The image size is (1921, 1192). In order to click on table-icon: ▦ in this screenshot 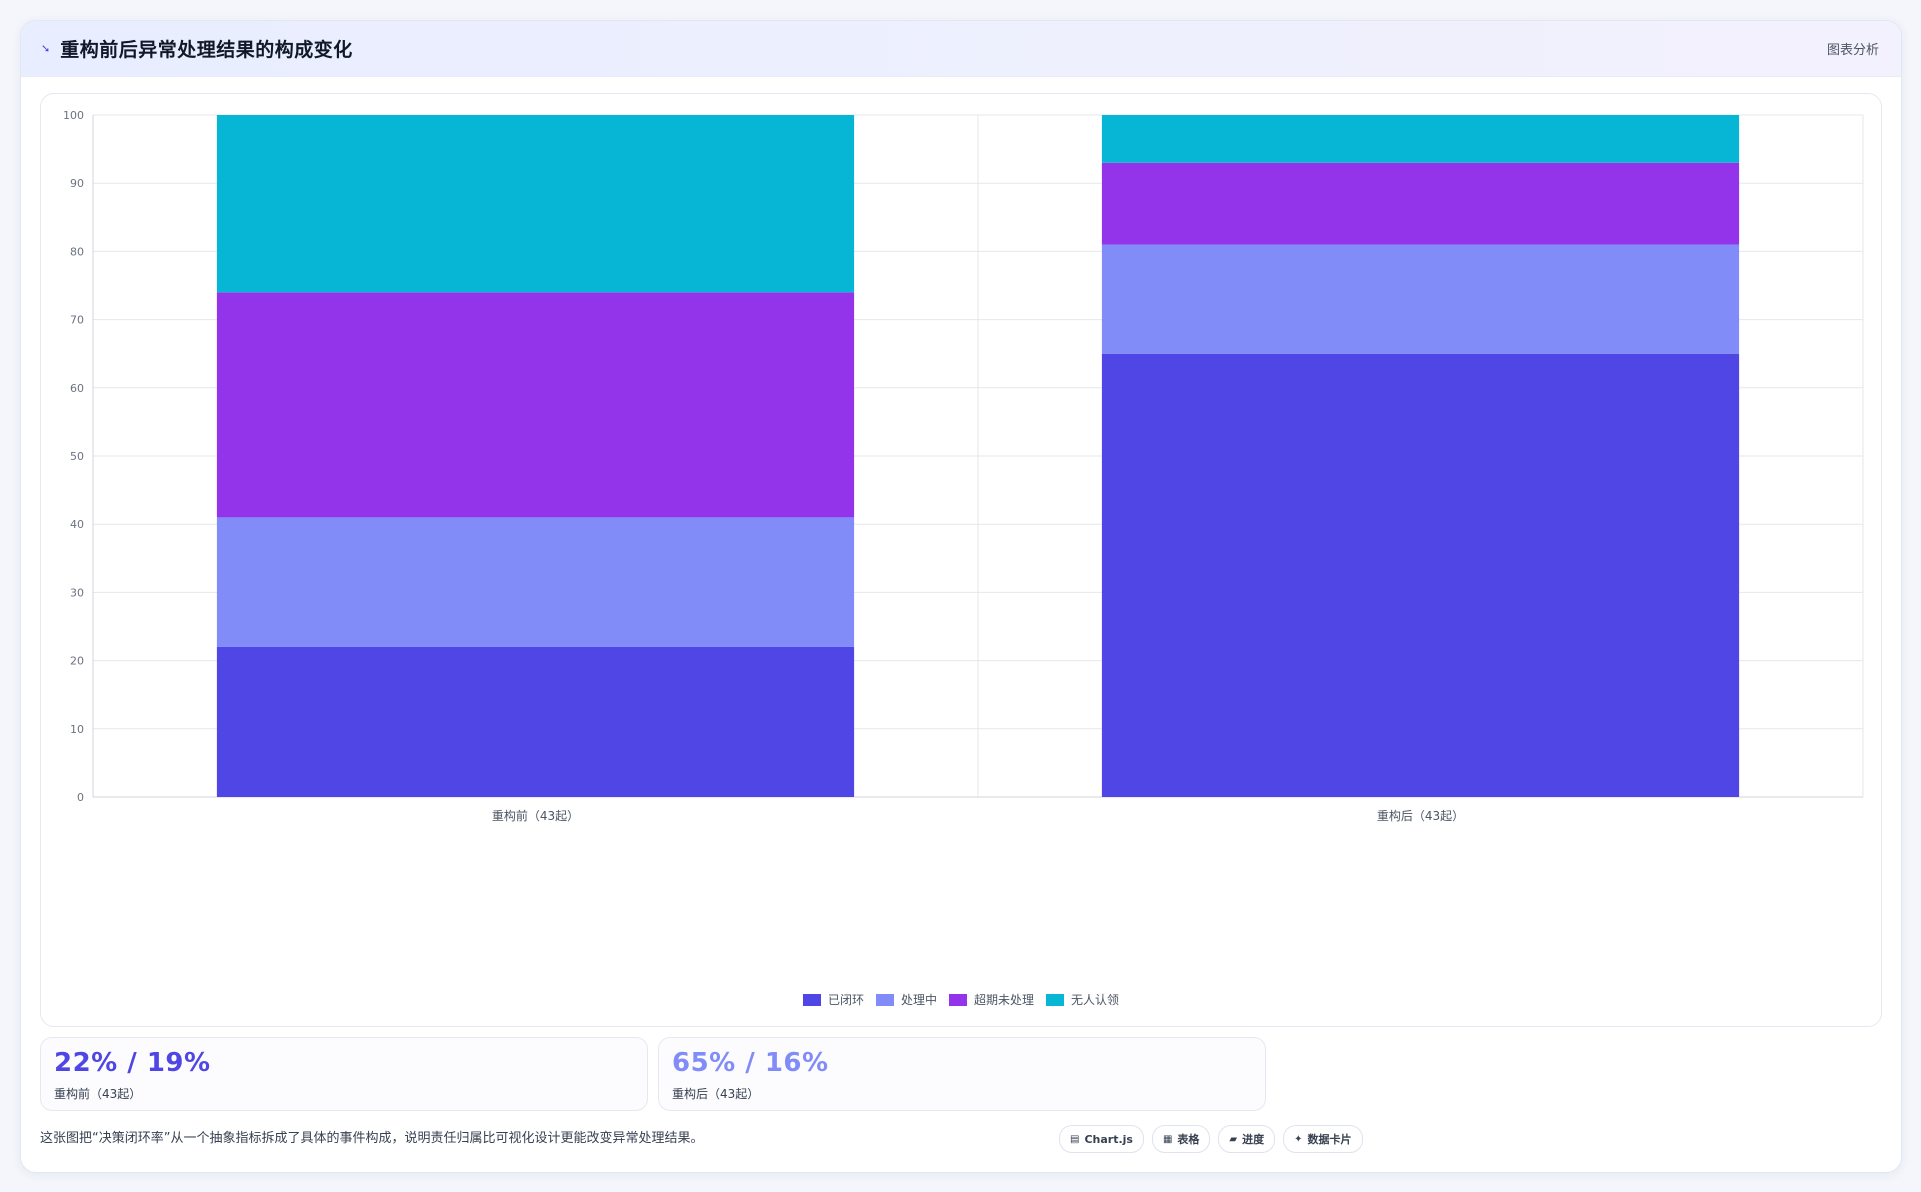, I will do `click(1167, 1139)`.